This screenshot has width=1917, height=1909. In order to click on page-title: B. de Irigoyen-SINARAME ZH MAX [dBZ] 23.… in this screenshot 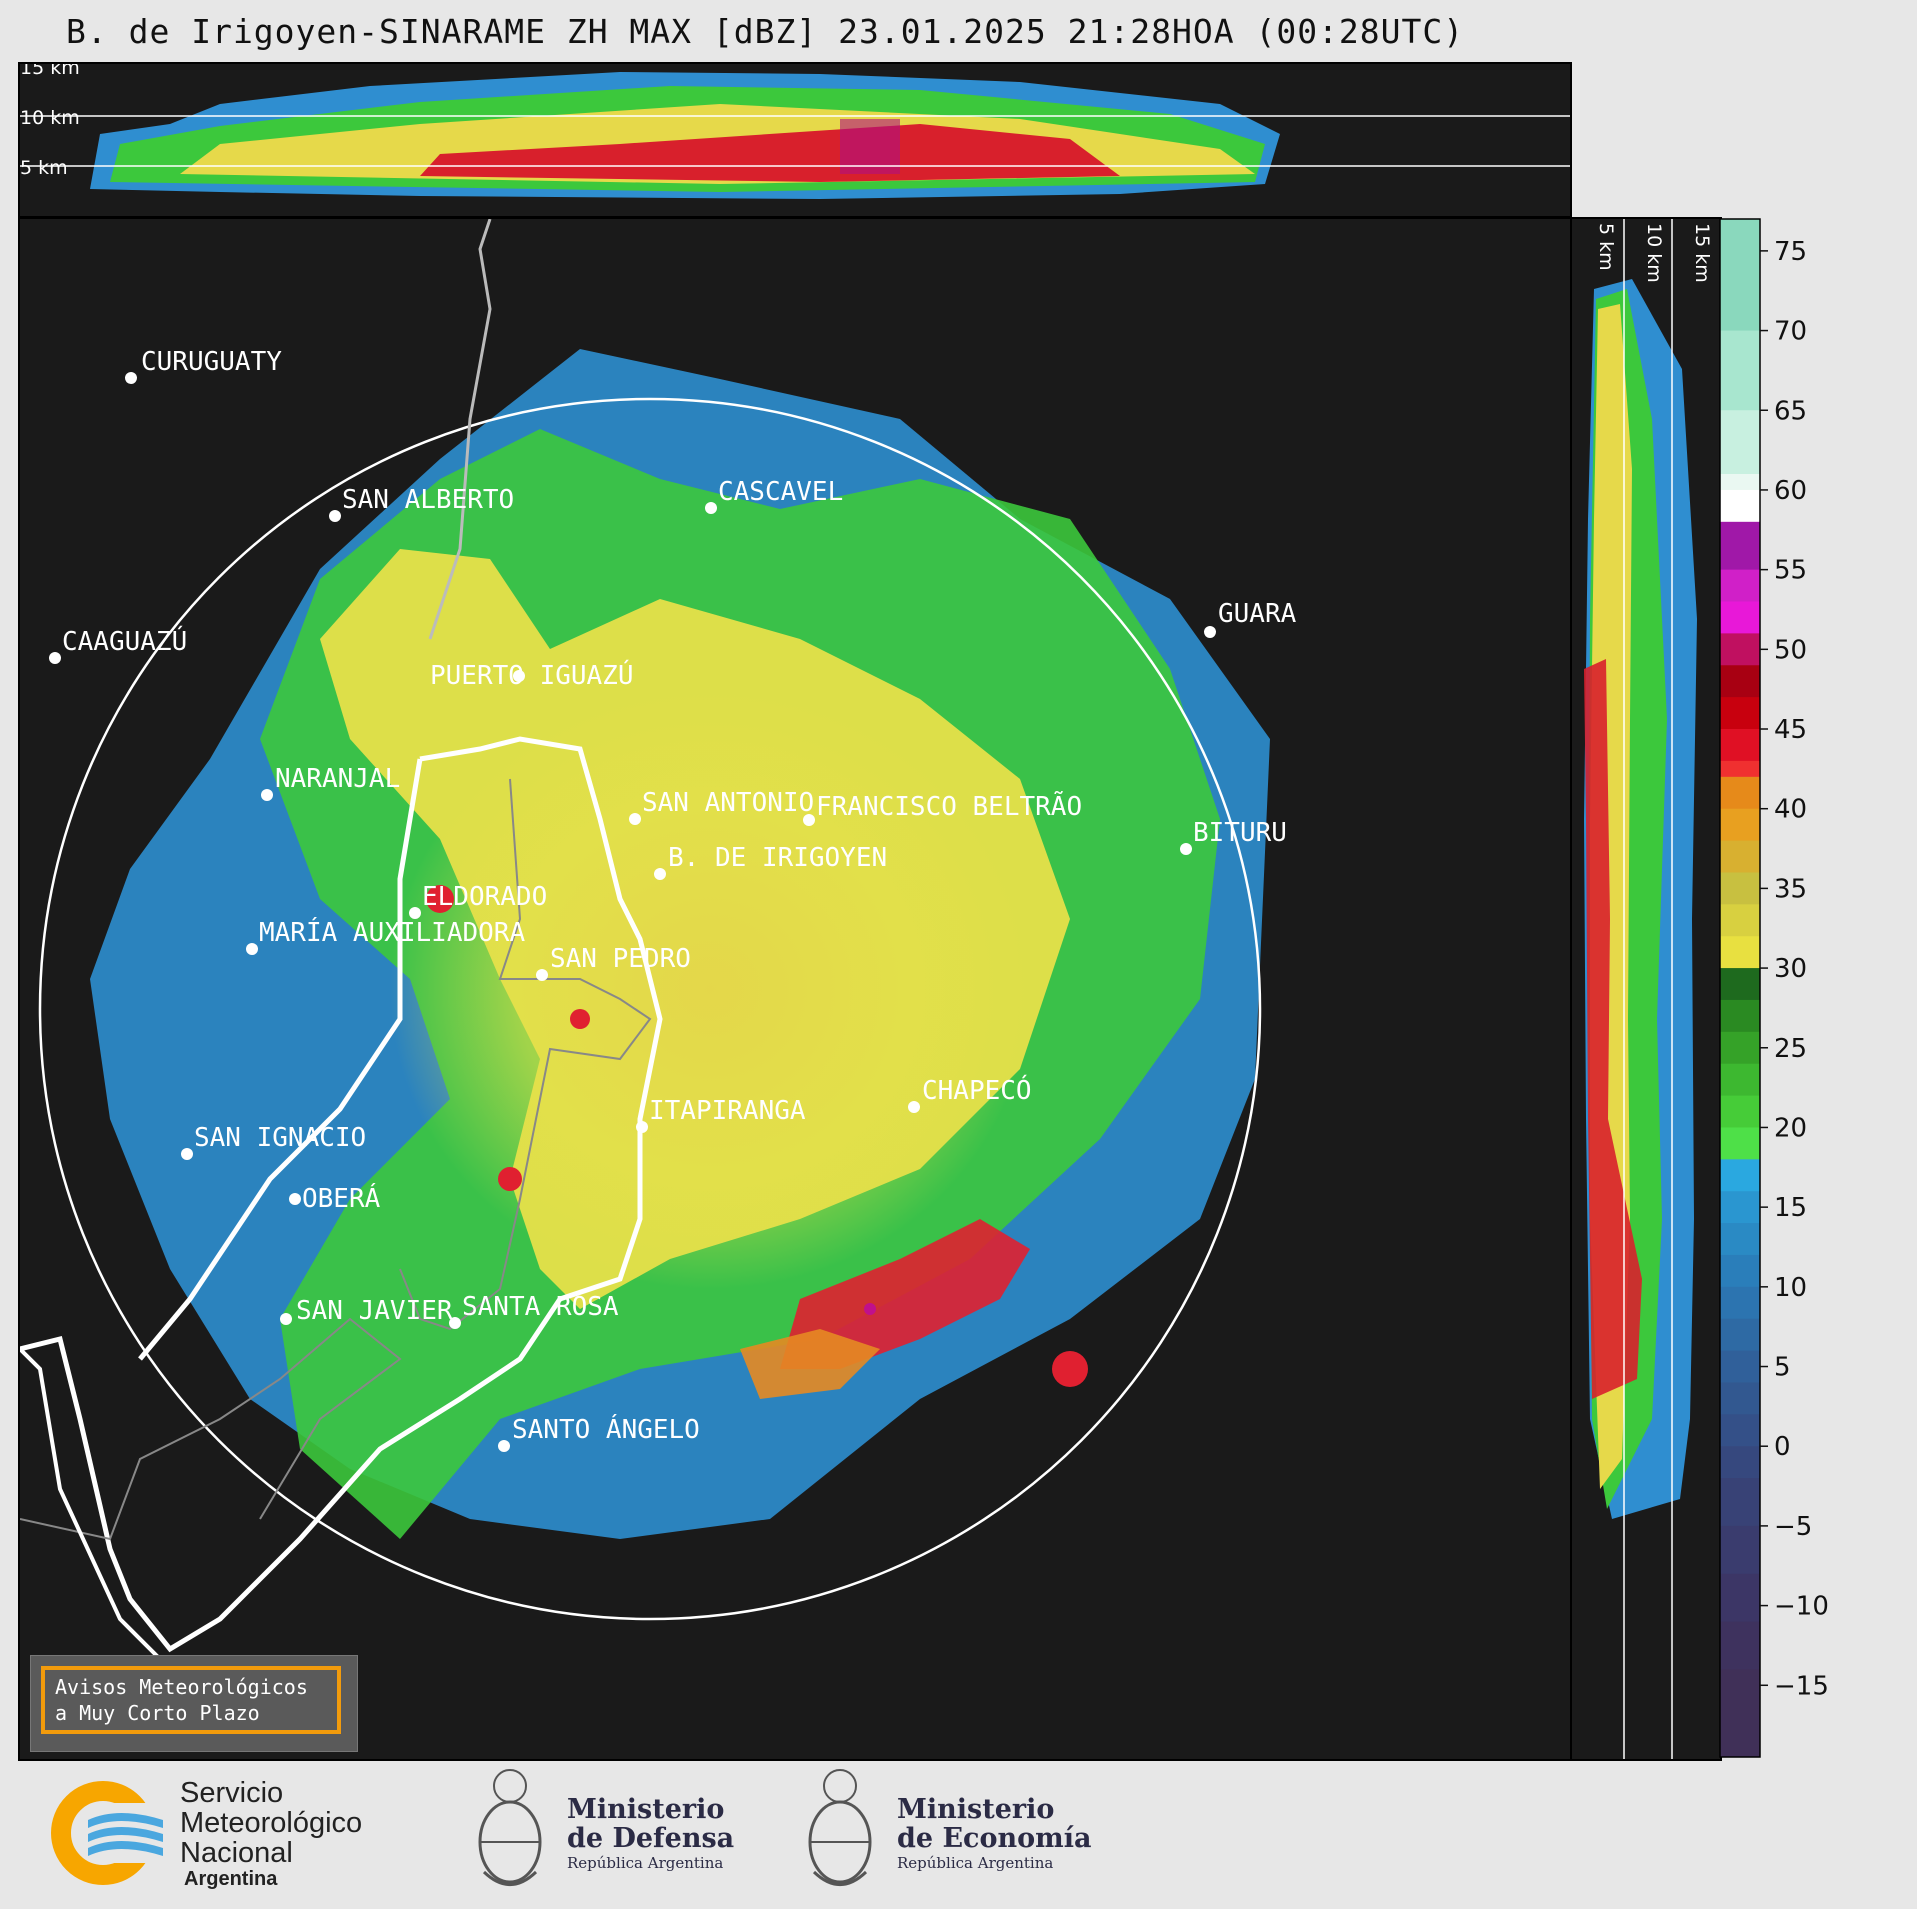, I will do `click(765, 31)`.